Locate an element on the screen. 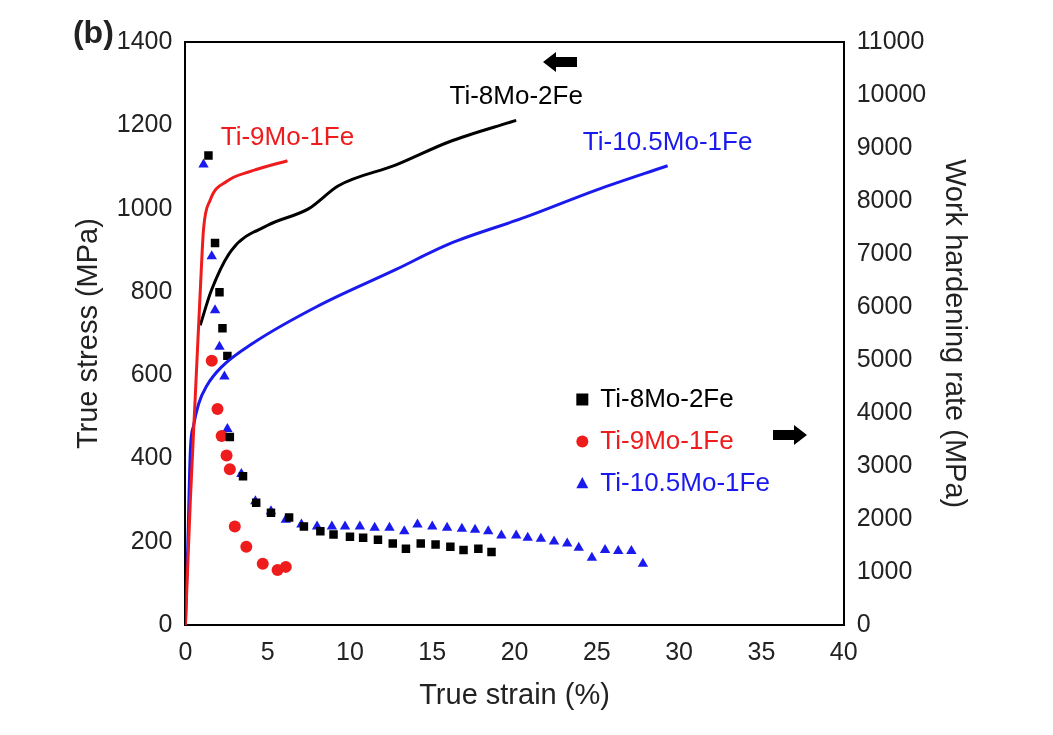 This screenshot has width=1053, height=735. y2-tick-label: 8000 is located at coordinates (884, 198).